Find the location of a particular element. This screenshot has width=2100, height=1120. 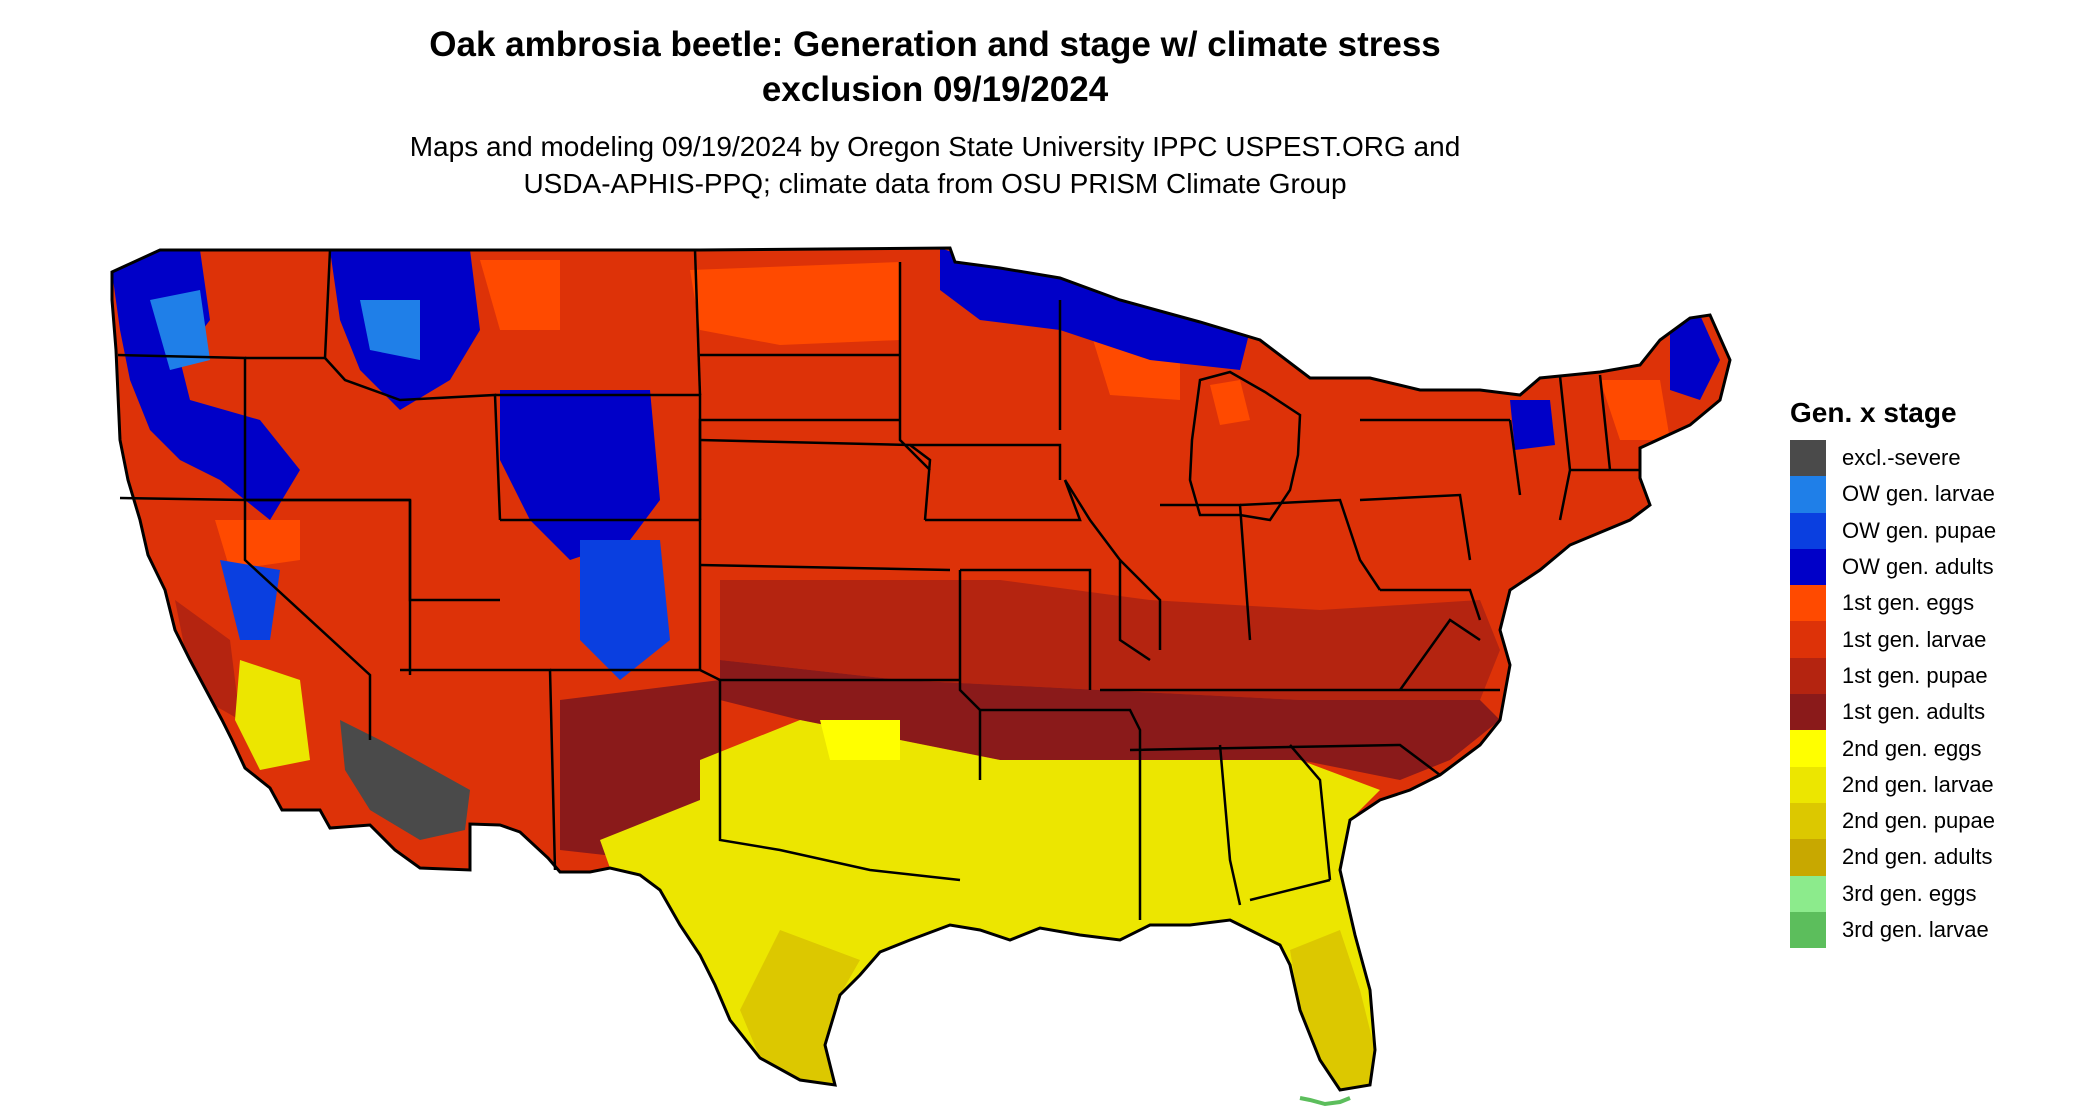

legend-item: 2nd gen. larvae is located at coordinates (1893, 784).